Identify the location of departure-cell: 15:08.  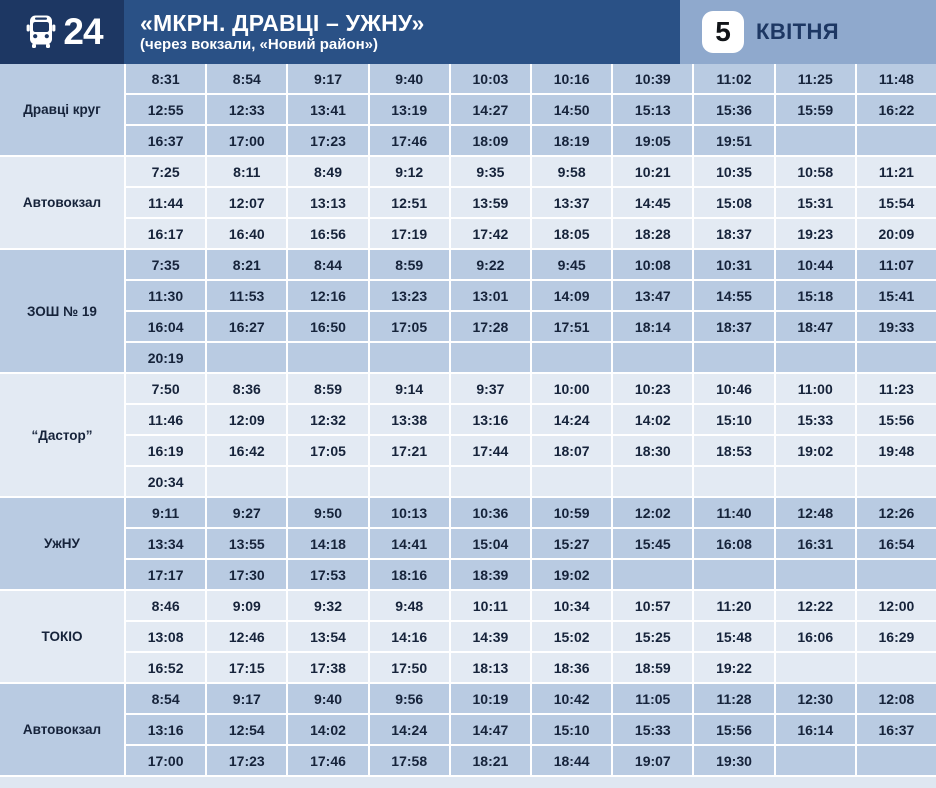
(733, 203).